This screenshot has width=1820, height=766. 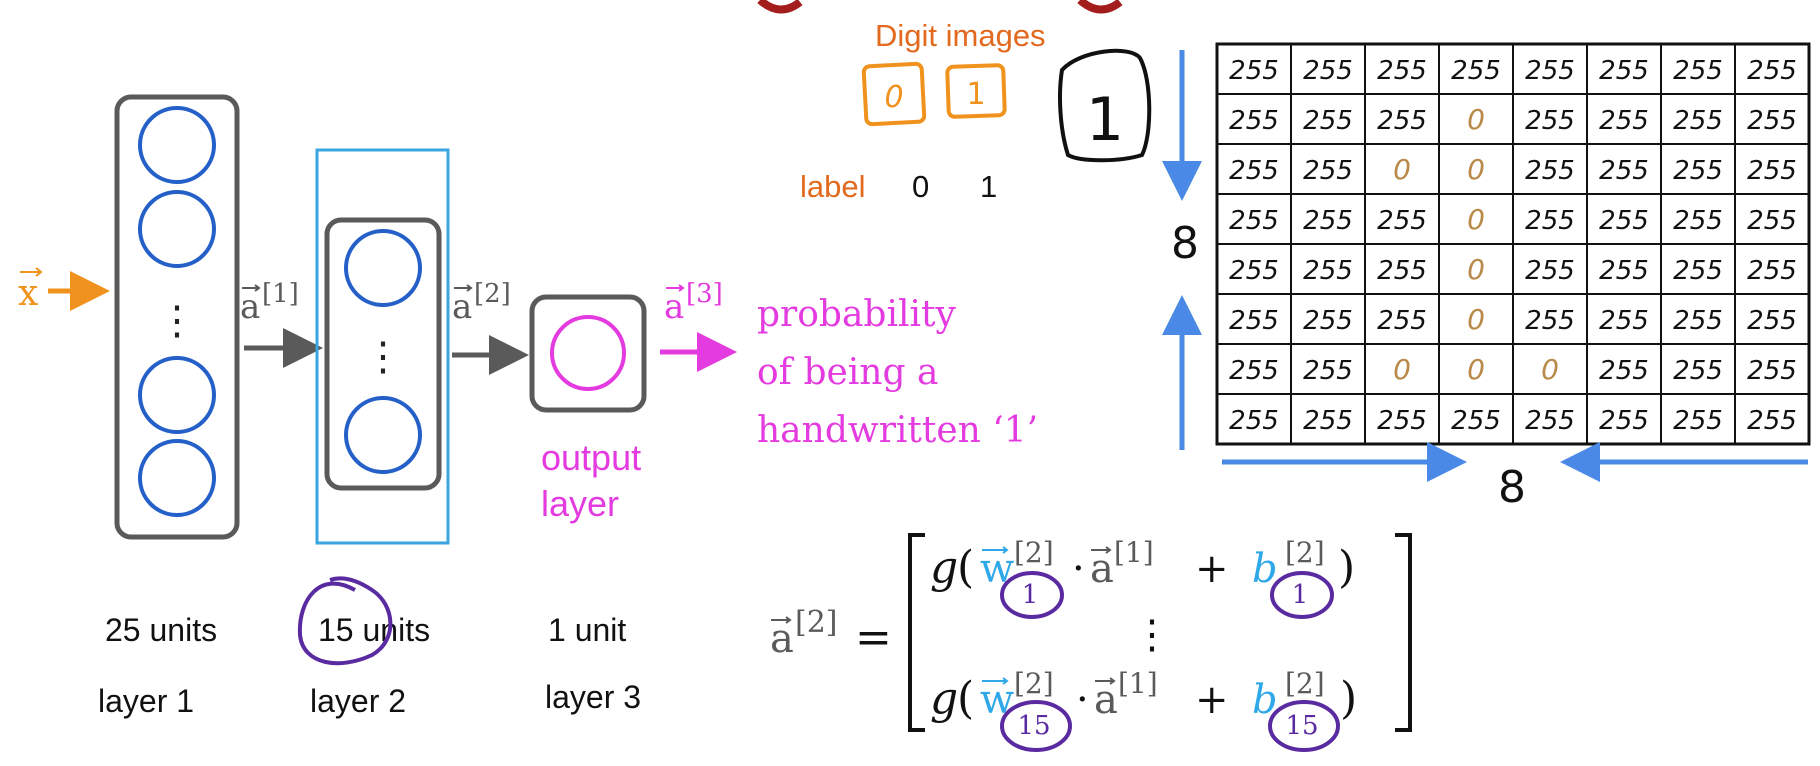 What do you see at coordinates (28, 293) in the screenshot?
I see `input-x-label: x` at bounding box center [28, 293].